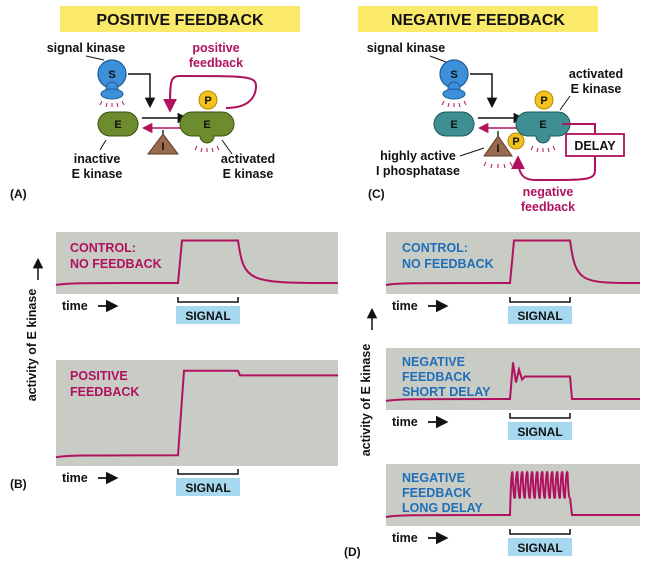 Image resolution: width=652 pixels, height=565 pixels. I want to click on panel-letter-a: (A), so click(18, 194).